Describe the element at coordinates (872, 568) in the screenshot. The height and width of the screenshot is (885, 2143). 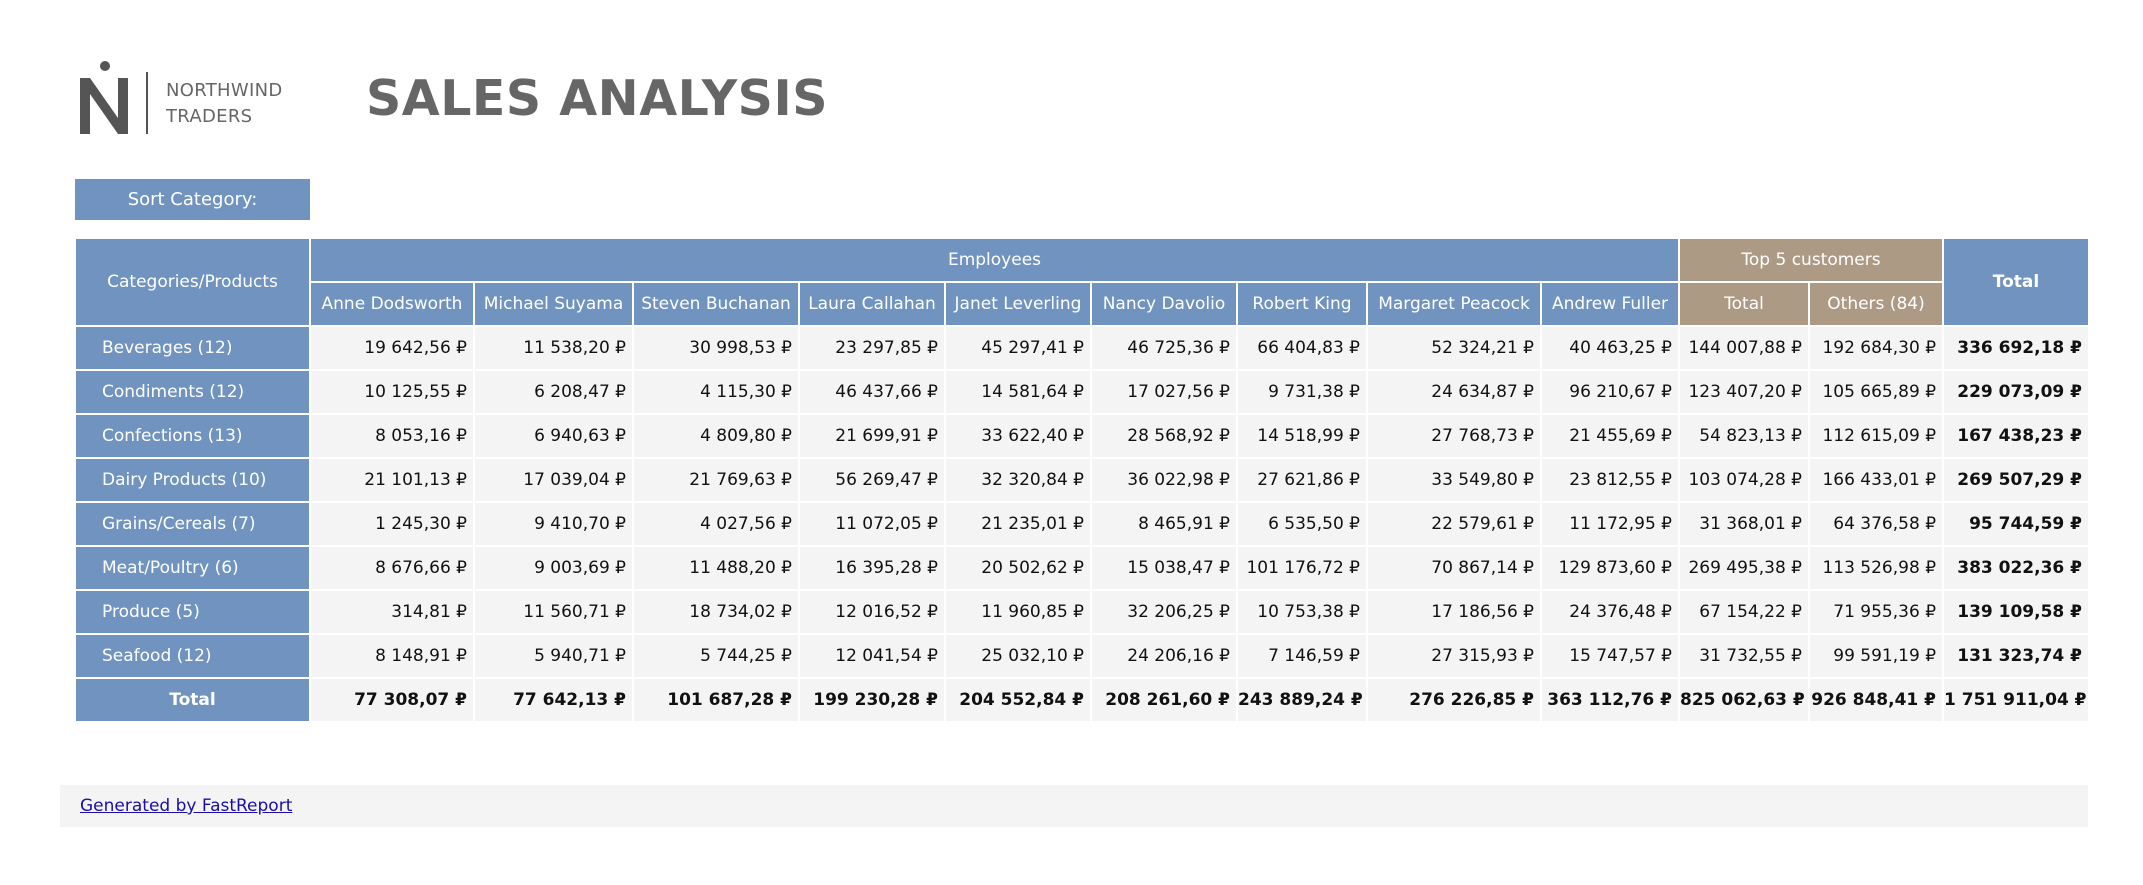
I see `value-cell: 16 395,28 ₽` at that location.